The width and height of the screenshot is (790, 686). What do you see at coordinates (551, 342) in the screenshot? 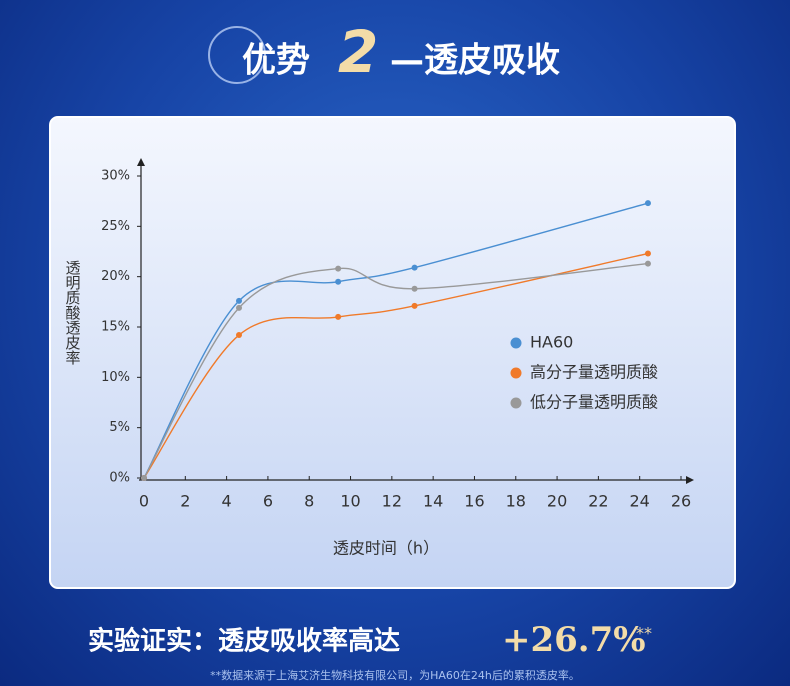
I see `legend-label: HA60` at bounding box center [551, 342].